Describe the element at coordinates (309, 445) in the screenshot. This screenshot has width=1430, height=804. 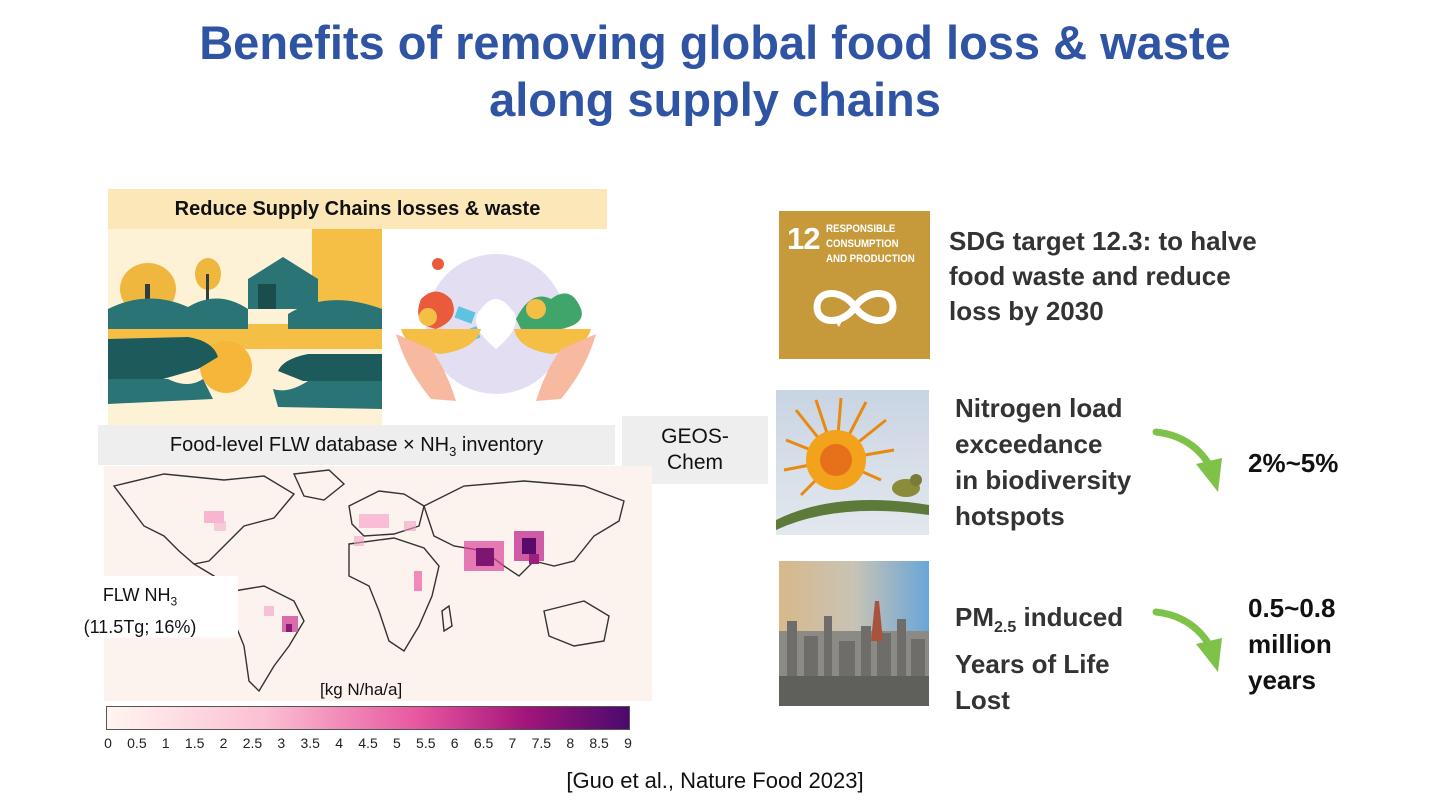
I see `db-label-prefix: Food-level FLW database × NH` at that location.